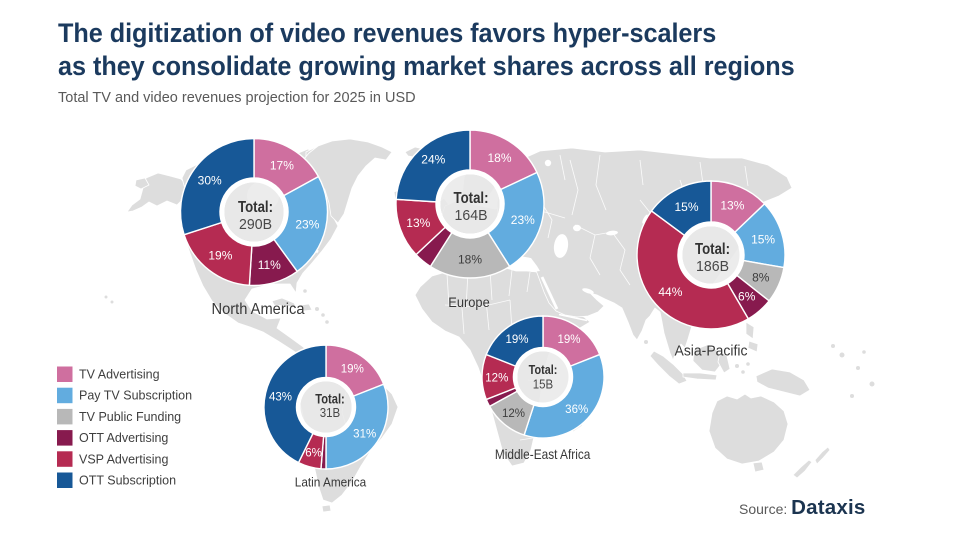 The width and height of the screenshot is (960, 540). Describe the element at coordinates (471, 215) in the screenshot. I see `svg-text: 164B` at that location.